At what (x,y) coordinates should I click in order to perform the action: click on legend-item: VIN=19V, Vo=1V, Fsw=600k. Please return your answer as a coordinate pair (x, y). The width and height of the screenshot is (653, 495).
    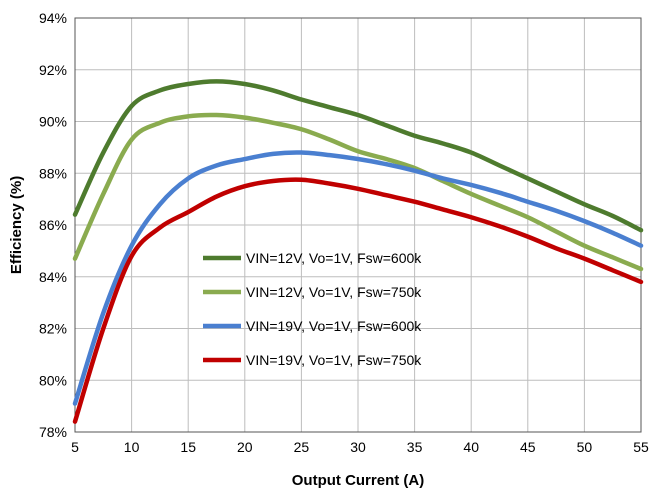
    Looking at the image, I should click on (312, 326).